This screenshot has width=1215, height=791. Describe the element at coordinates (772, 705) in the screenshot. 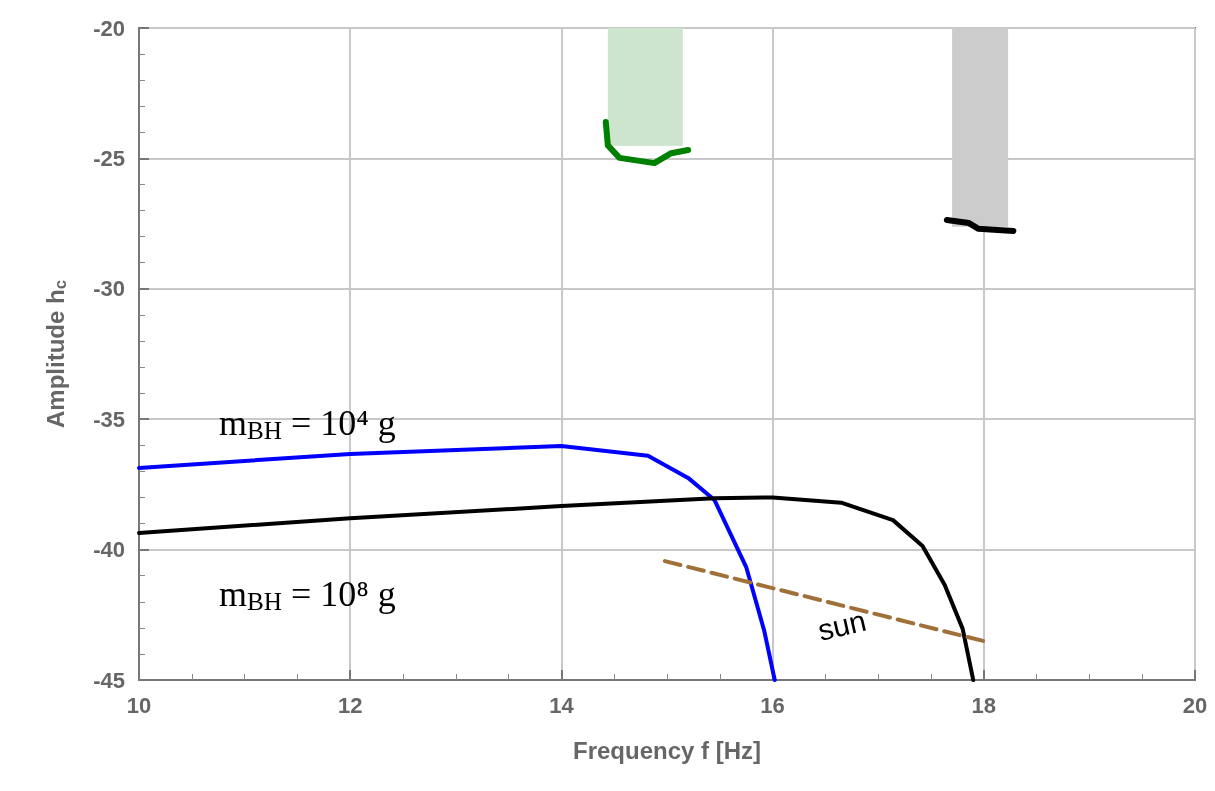

I see `x-tick-label: 16` at that location.